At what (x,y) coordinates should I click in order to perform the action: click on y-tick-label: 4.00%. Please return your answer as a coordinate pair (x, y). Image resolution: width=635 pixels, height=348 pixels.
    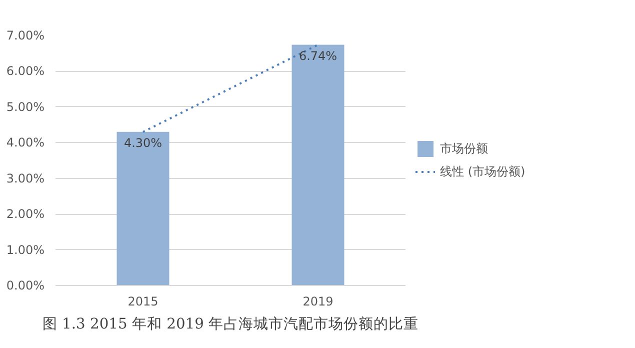
    Looking at the image, I should click on (25, 143).